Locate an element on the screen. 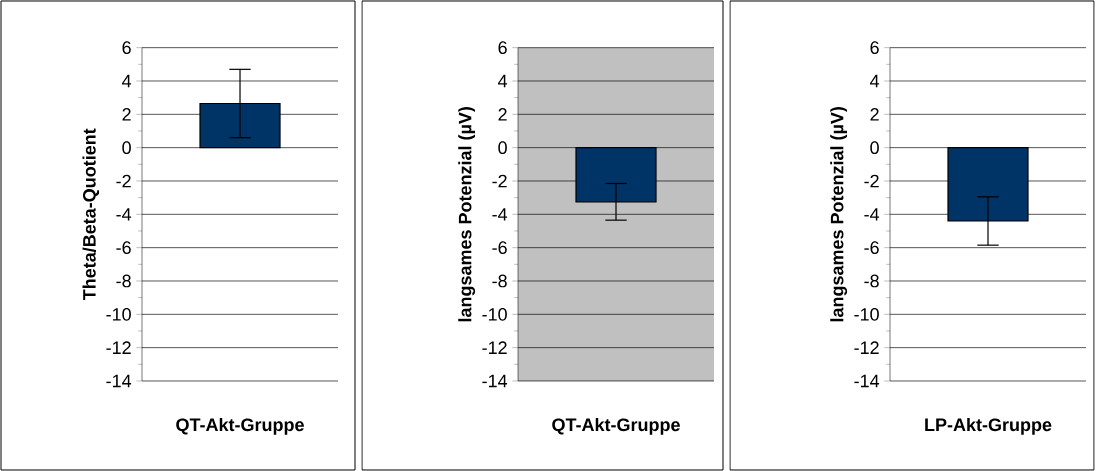  y-axis-title: Theta/Beta-Quotient is located at coordinates (91, 214).